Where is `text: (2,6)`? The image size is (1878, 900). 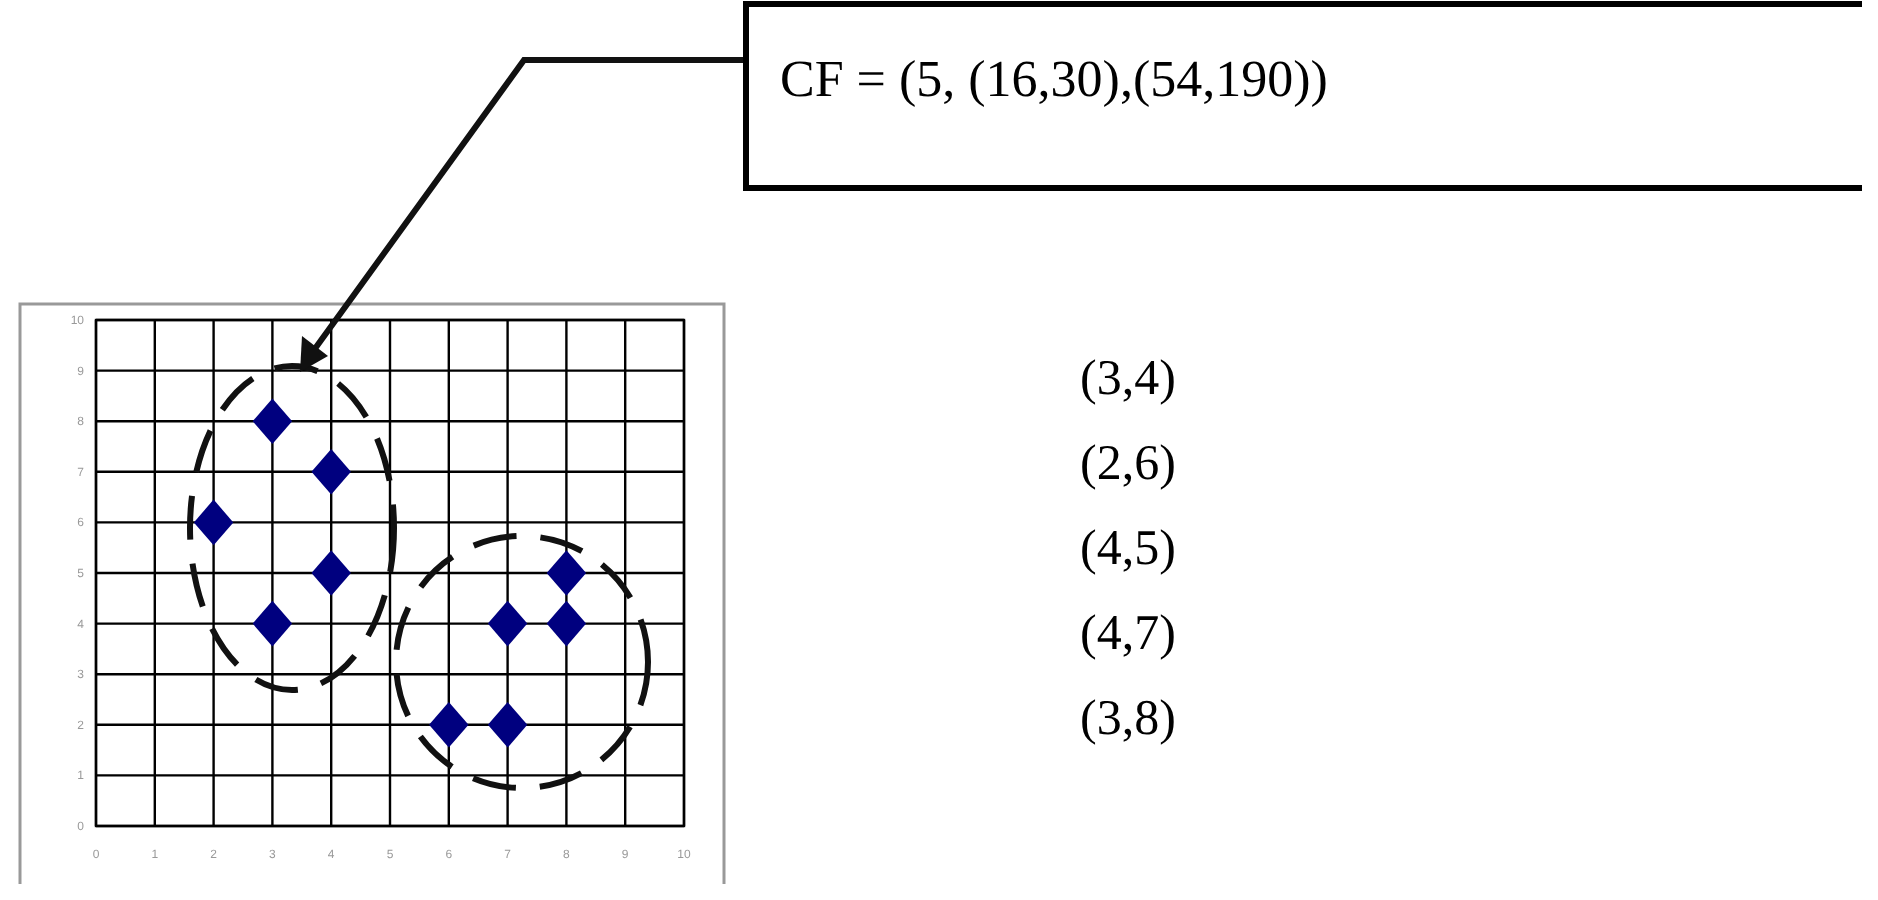
text: (2,6) is located at coordinates (1128, 464).